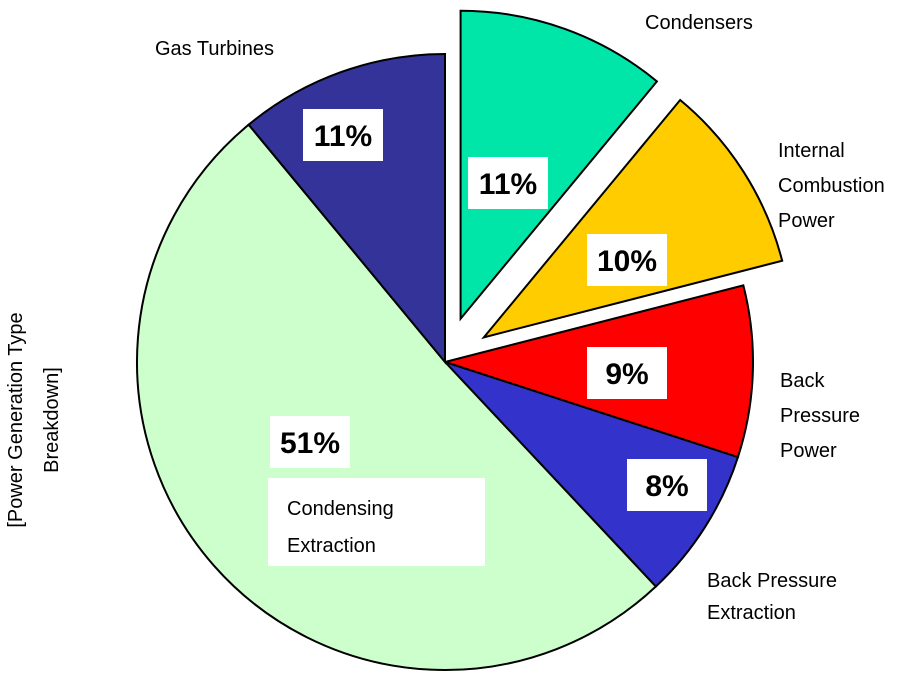 This screenshot has height=675, width=923. Describe the element at coordinates (214, 49) in the screenshot. I see `category-label: Gas Turbines` at that location.